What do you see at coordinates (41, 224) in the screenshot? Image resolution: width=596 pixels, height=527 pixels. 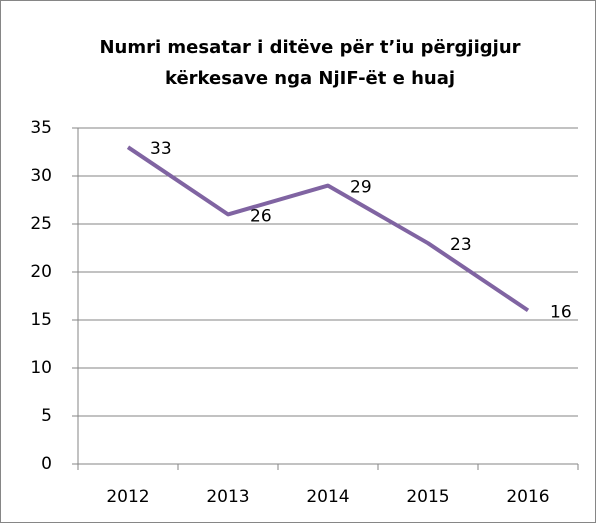 I see `y-tick-label: 25` at bounding box center [41, 224].